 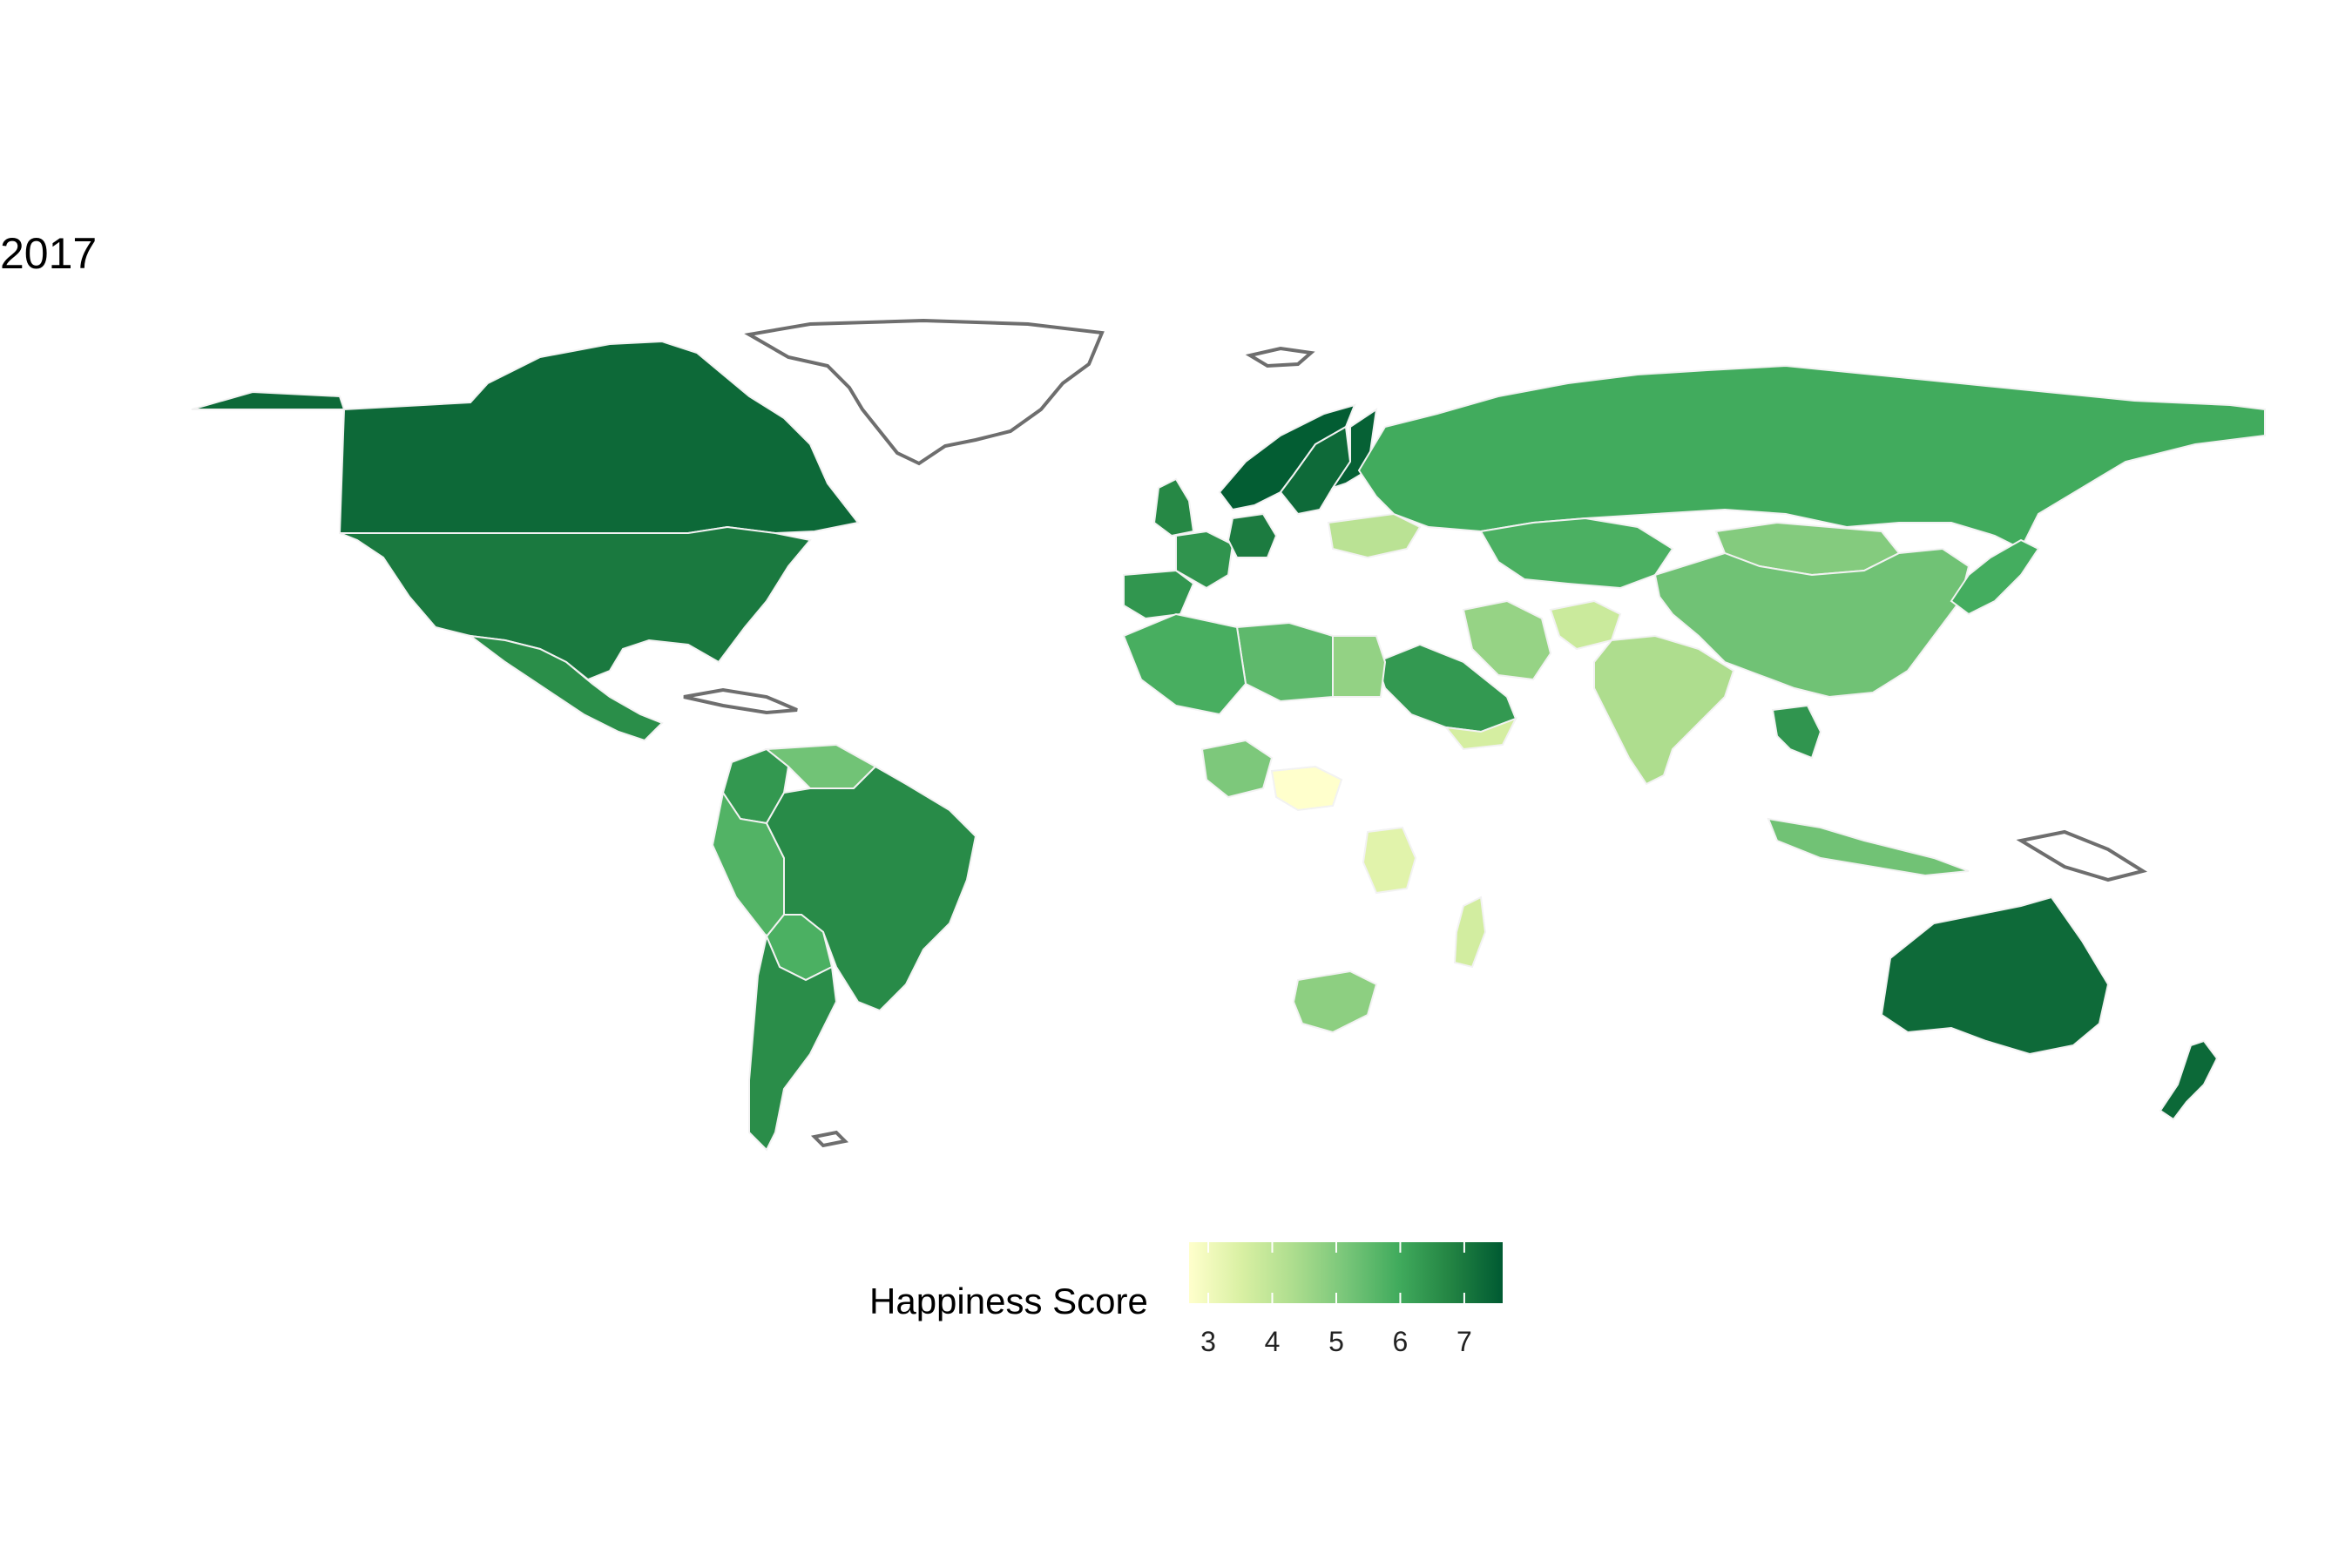 I want to click on svalbard-outline, so click(x=1280, y=357).